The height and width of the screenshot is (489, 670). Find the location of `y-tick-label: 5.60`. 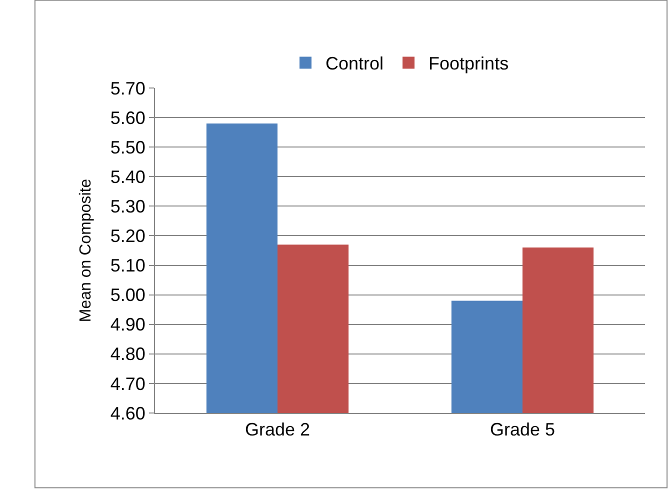

y-tick-label: 5.60 is located at coordinates (128, 118).